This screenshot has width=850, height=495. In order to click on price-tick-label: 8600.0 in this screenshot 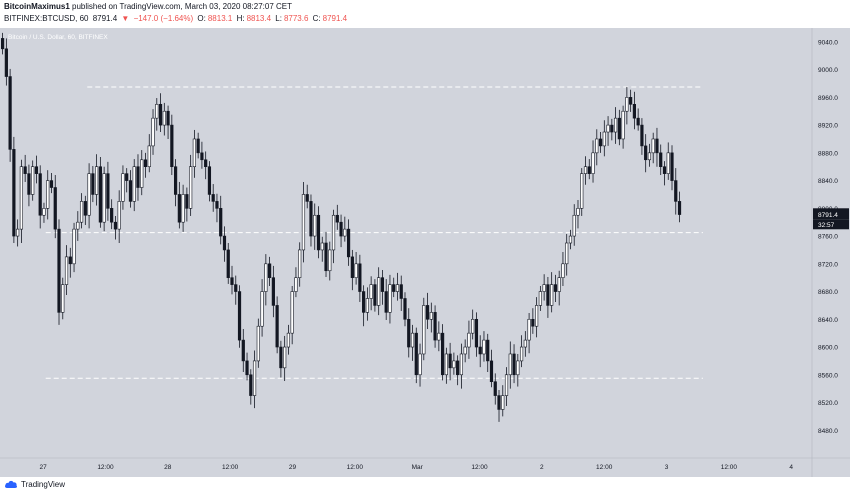, I will do `click(828, 348)`.